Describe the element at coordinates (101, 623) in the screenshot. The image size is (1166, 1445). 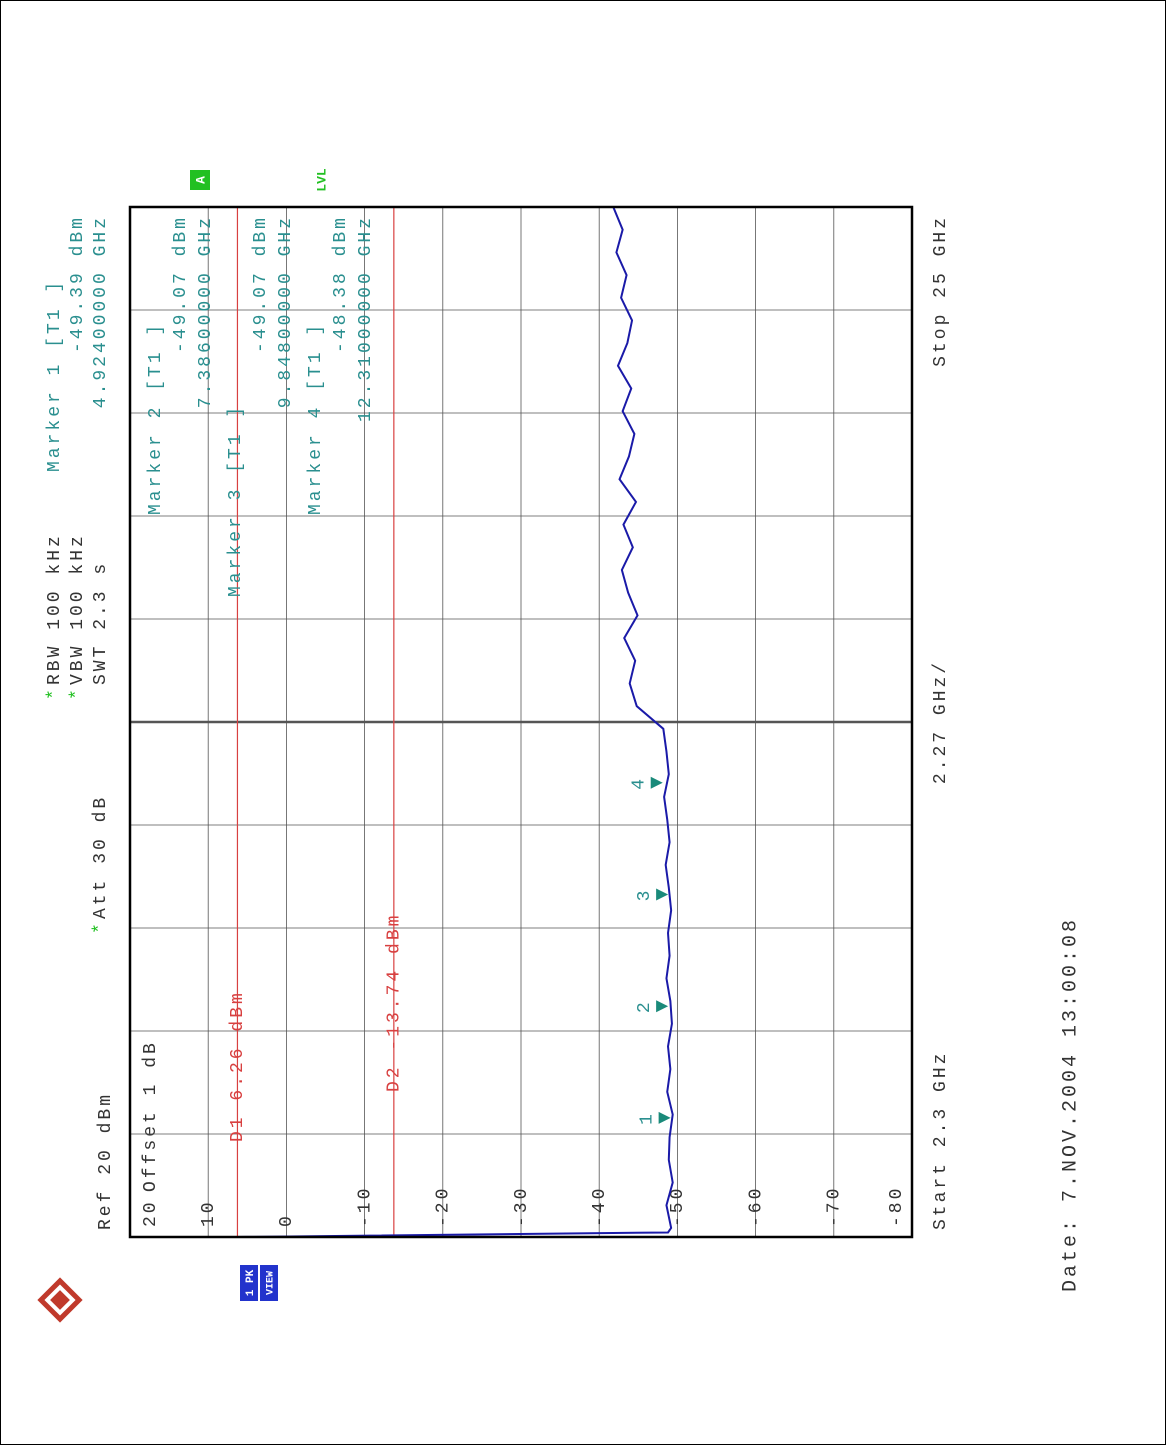
I see `sweep-time: SWT 2.3 s` at that location.